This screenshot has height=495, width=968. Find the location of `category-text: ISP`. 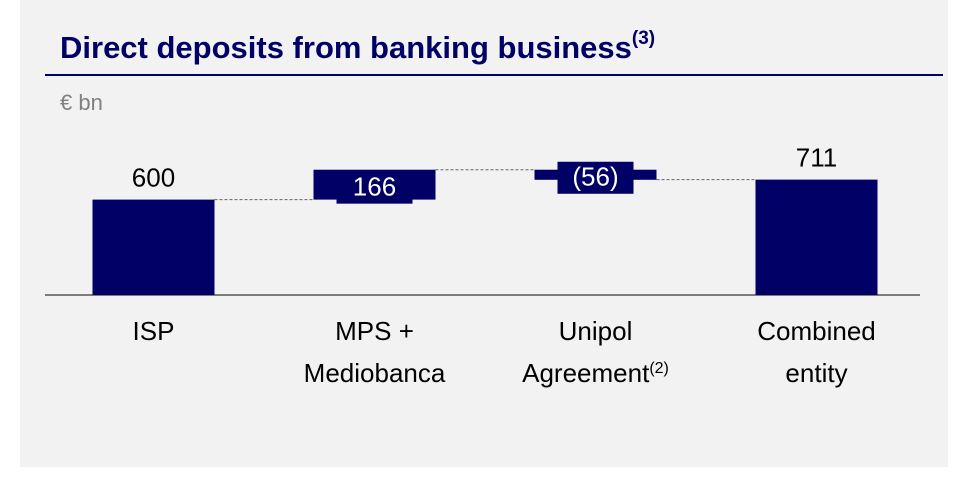

category-text: ISP is located at coordinates (153, 331).